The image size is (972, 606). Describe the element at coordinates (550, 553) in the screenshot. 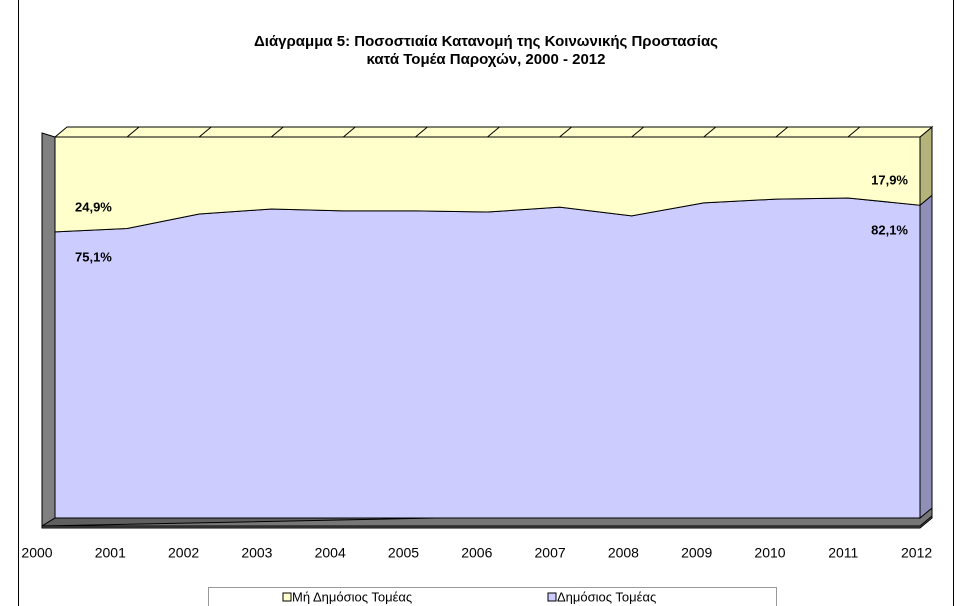

I see `x-tick-label: 2007` at that location.